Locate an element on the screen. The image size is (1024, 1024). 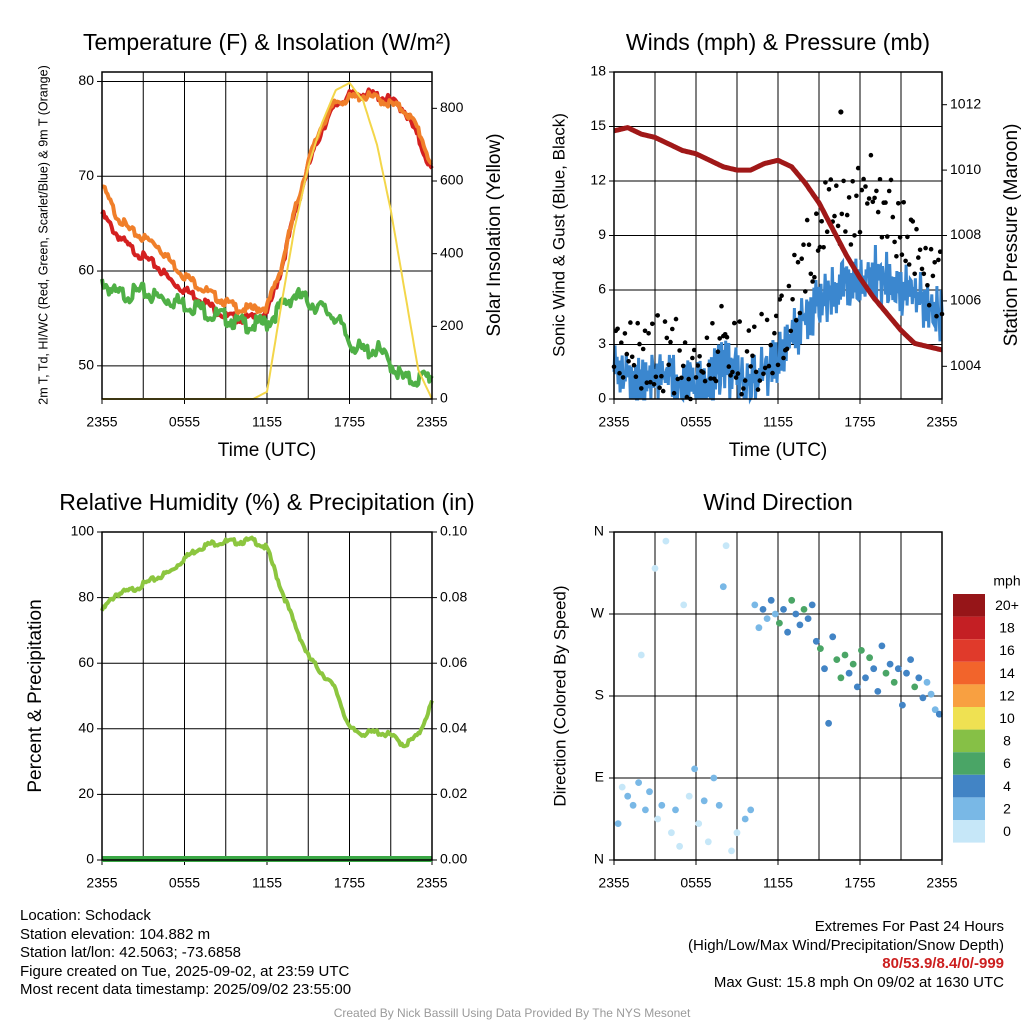
y-tick-label: 20 is located at coordinates (86, 793).